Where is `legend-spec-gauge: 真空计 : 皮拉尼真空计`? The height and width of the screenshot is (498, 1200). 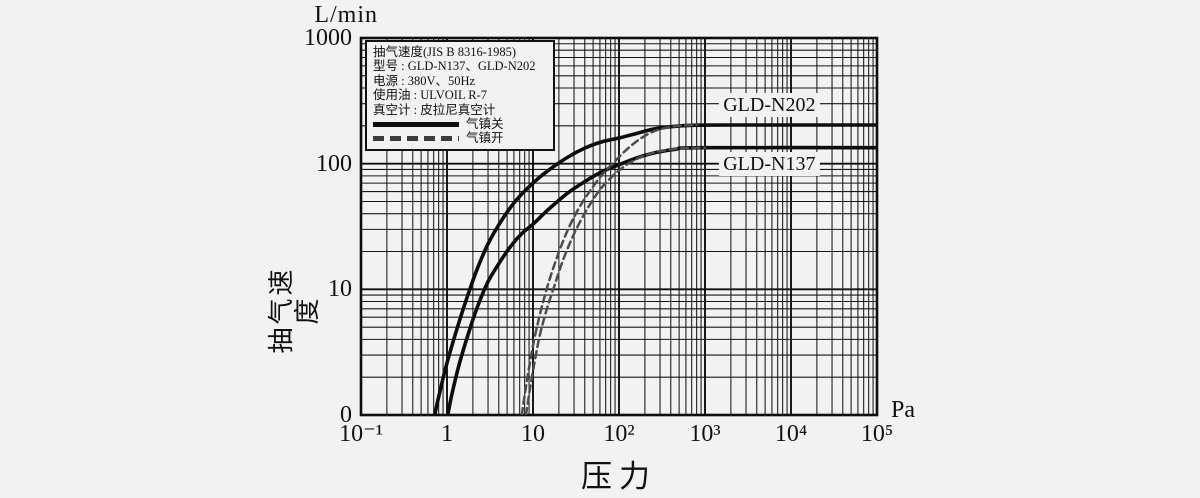
legend-spec-gauge: 真空计 : 皮拉尼真空计 is located at coordinates (434, 109).